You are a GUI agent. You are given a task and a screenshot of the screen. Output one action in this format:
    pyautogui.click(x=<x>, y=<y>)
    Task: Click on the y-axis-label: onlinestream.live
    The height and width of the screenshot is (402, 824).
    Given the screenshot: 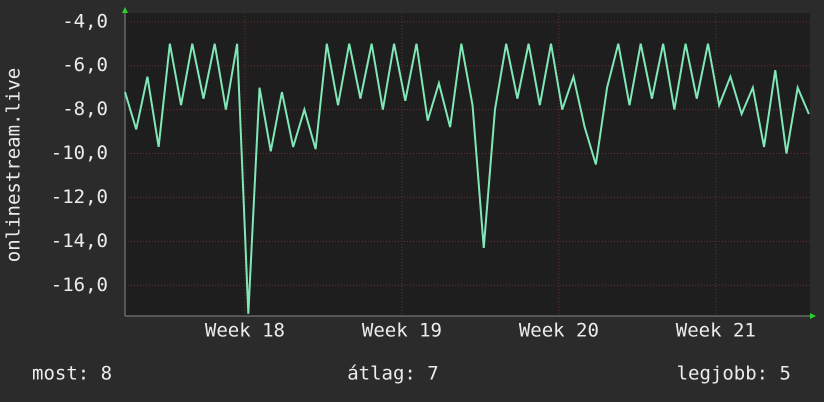 What is the action you would take?
    pyautogui.click(x=14, y=165)
    